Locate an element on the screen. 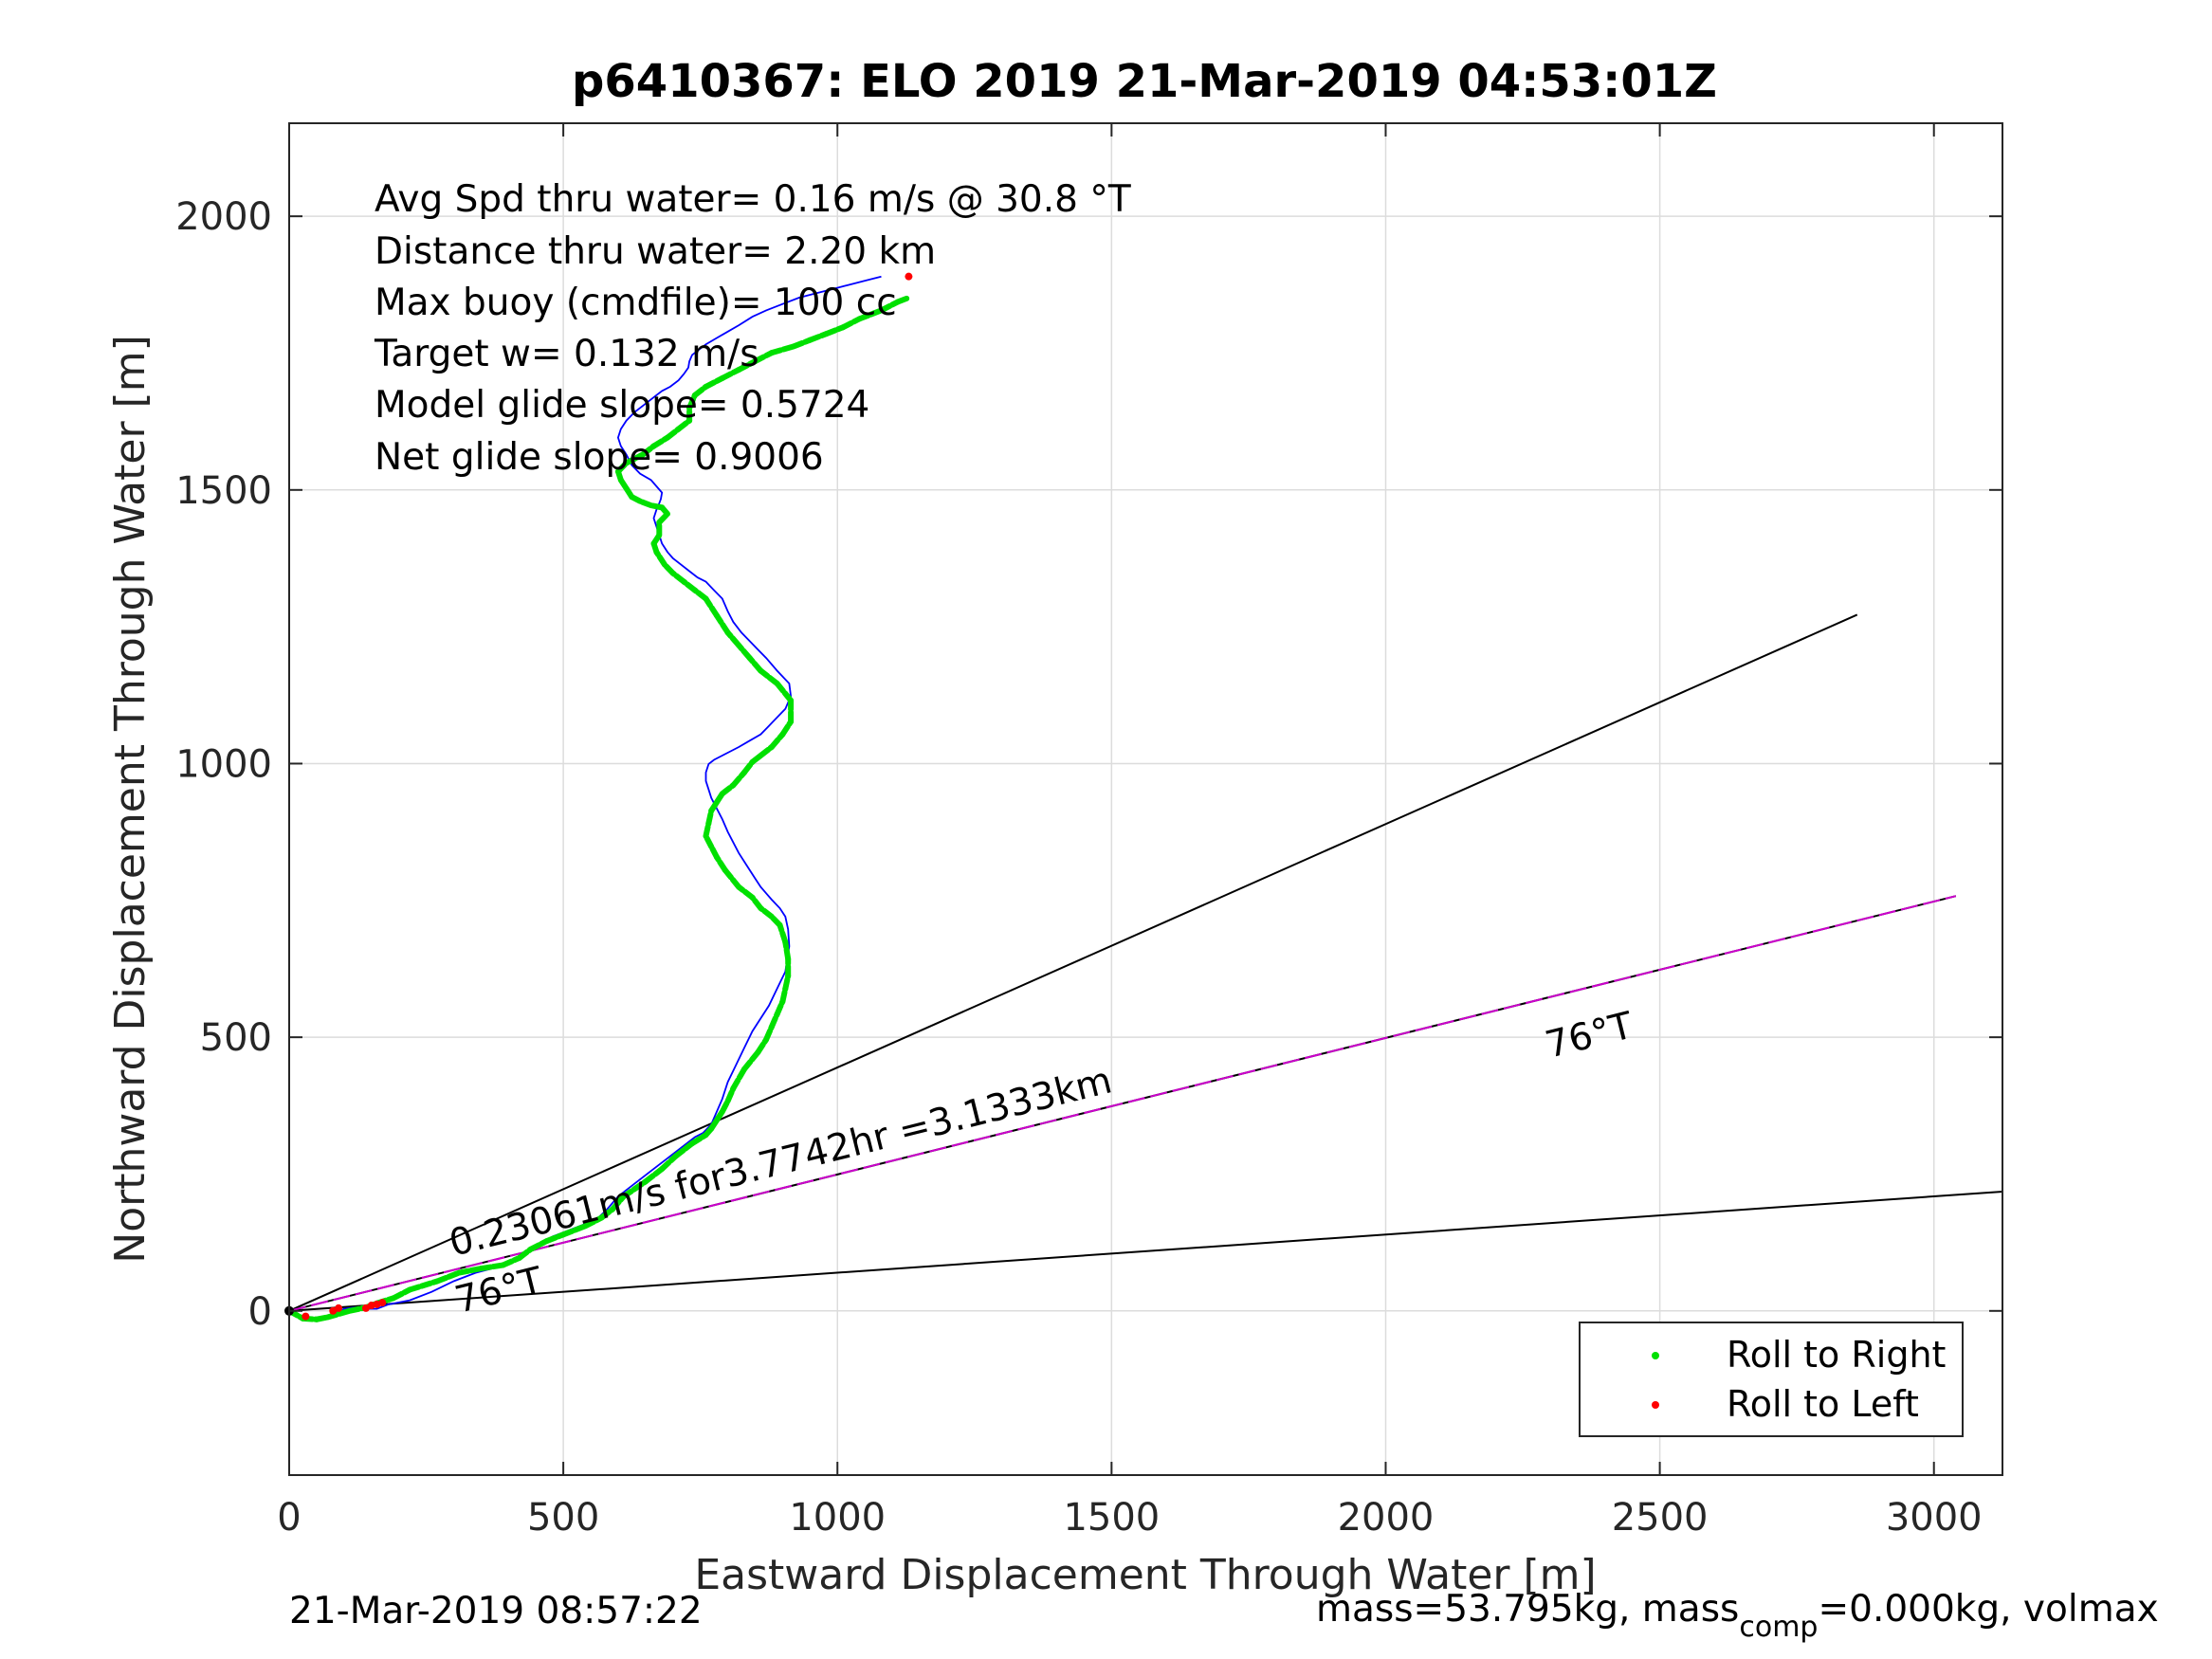  legend: Roll to Right Roll to Left is located at coordinates (1771, 1379).